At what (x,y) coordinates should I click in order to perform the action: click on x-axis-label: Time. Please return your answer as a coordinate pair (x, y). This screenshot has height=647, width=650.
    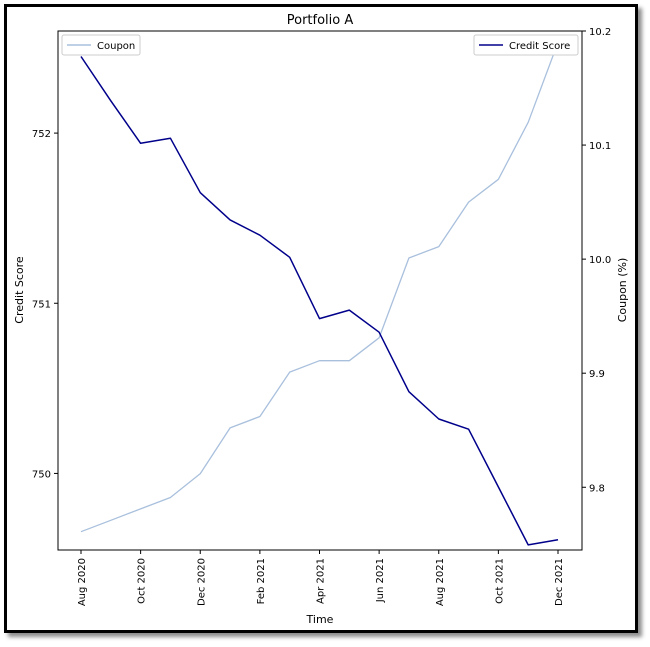
    Looking at the image, I should click on (320, 619).